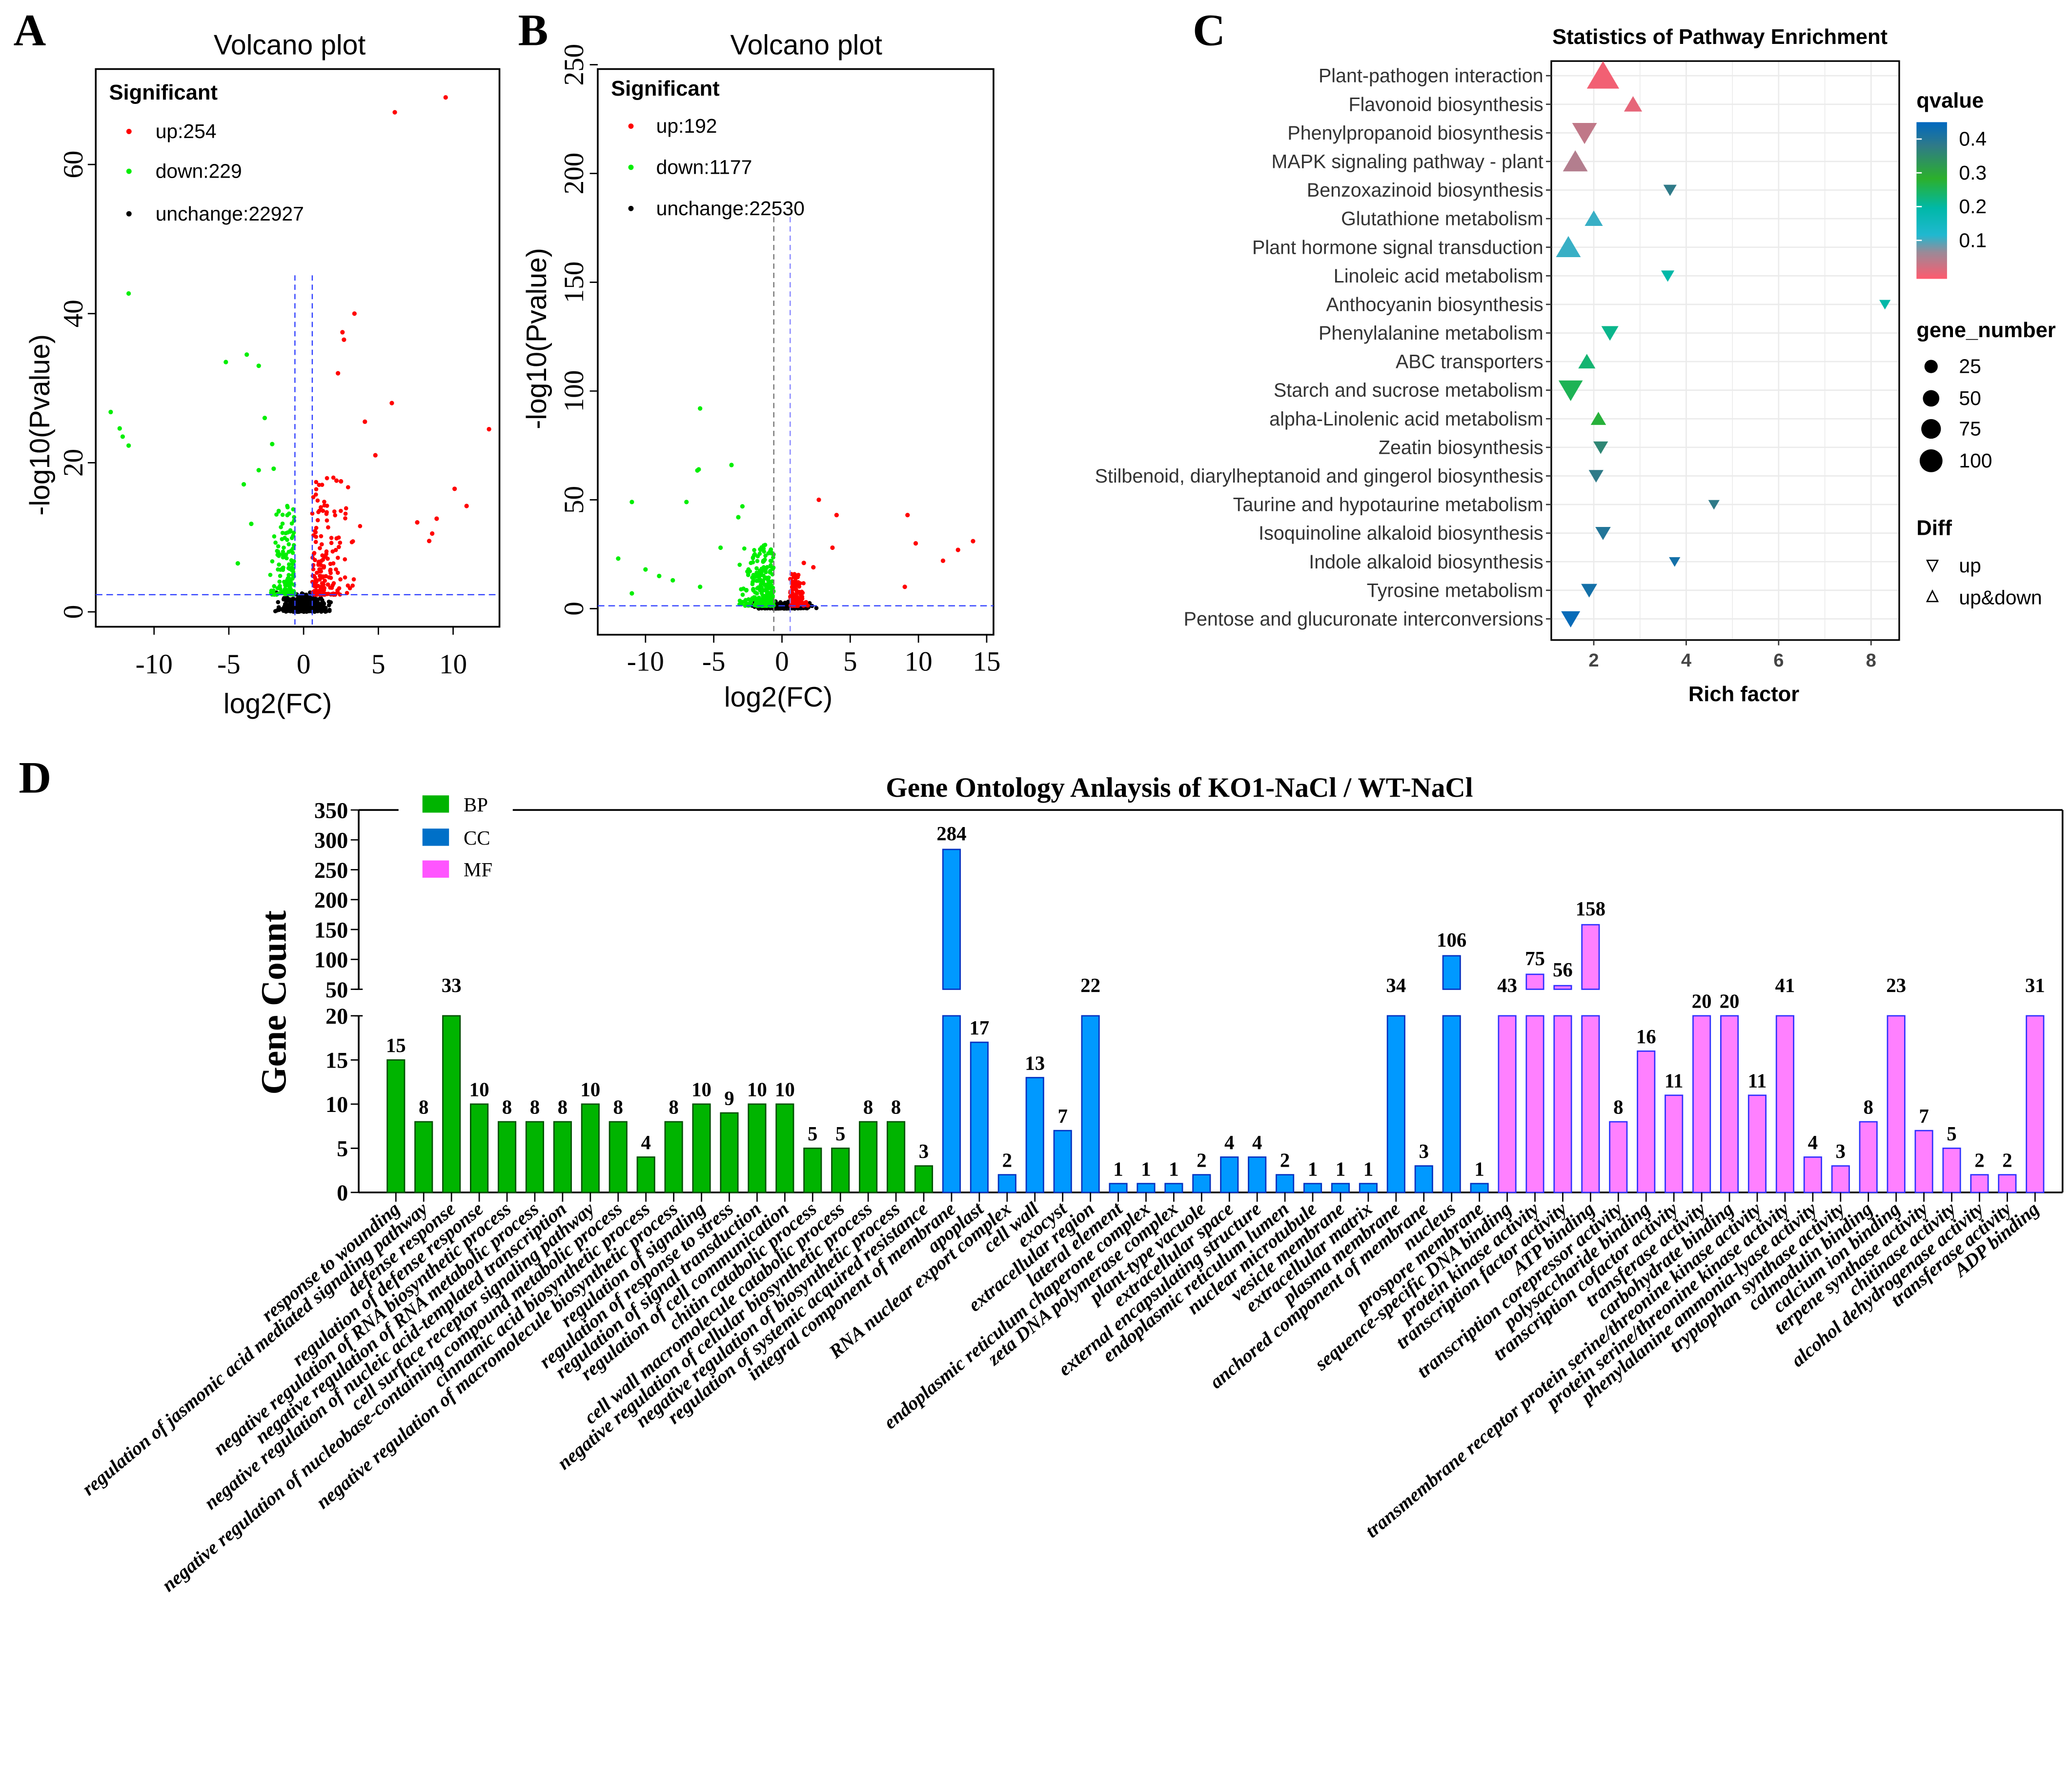 The image size is (2072, 1778). What do you see at coordinates (1985, 330) in the screenshot?
I see `gene-number-legend-title: gene_number` at bounding box center [1985, 330].